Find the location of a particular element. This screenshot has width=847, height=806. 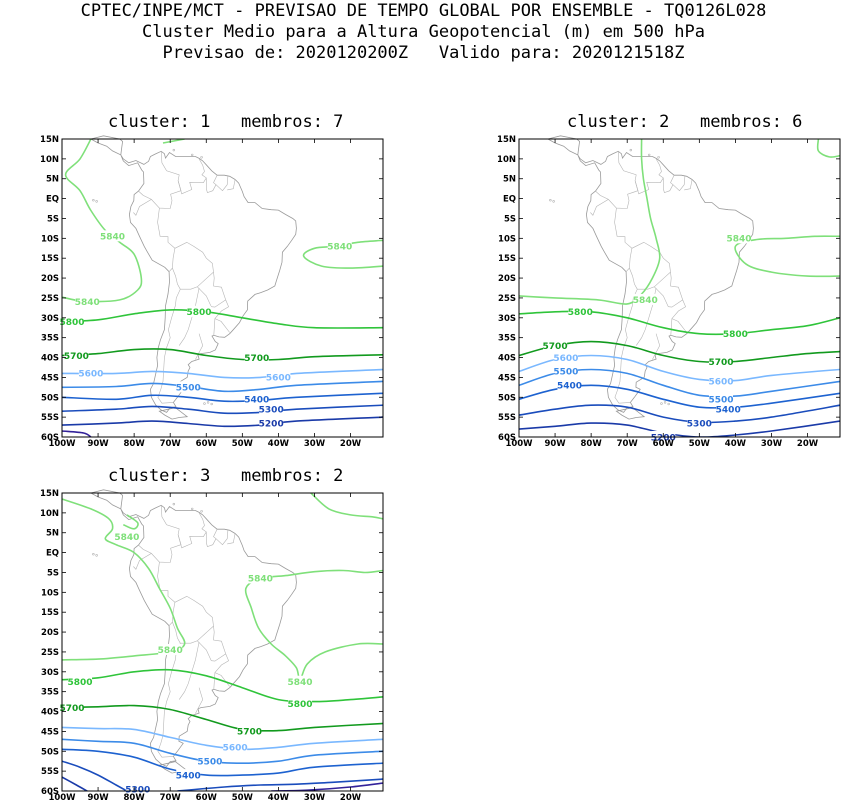

lon-tick-label: 90W is located at coordinates (98, 798).